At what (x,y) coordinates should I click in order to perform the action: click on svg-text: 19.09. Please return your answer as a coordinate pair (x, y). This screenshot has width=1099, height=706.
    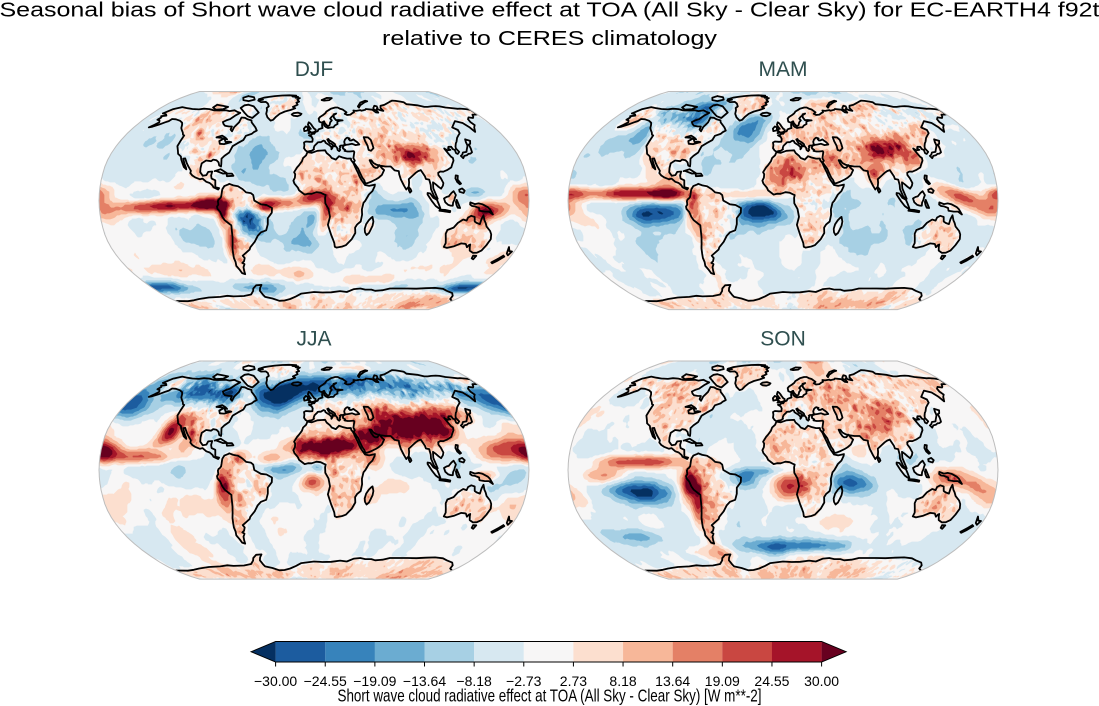
    Looking at the image, I should click on (722, 681).